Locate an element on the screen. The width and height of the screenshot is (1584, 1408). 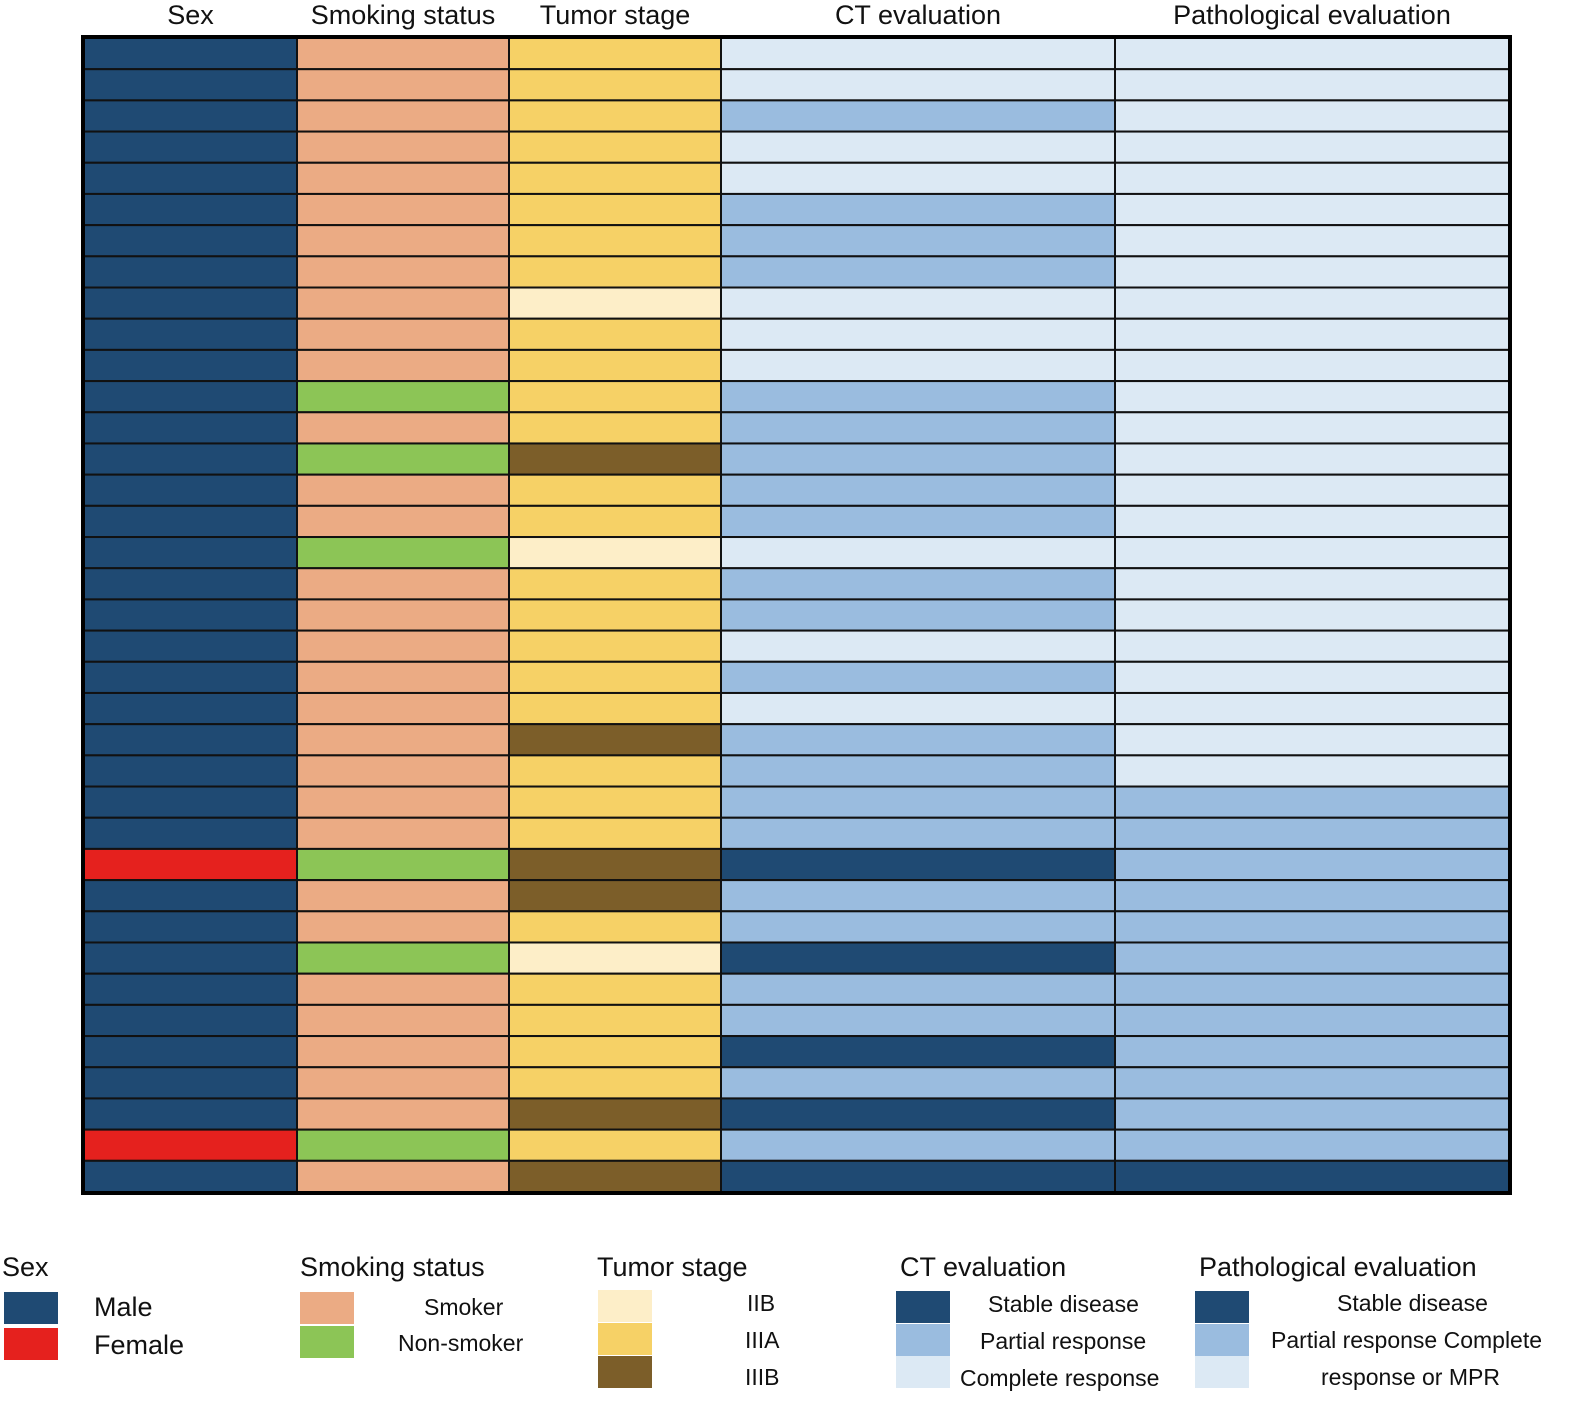
legend-label-smoker: Smoker is located at coordinates (464, 1307).